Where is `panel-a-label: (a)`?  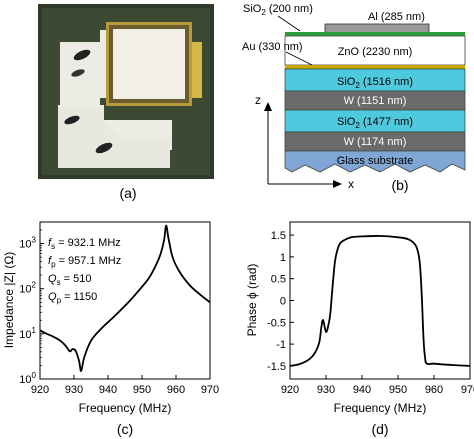
panel-a-label: (a) is located at coordinates (127, 193).